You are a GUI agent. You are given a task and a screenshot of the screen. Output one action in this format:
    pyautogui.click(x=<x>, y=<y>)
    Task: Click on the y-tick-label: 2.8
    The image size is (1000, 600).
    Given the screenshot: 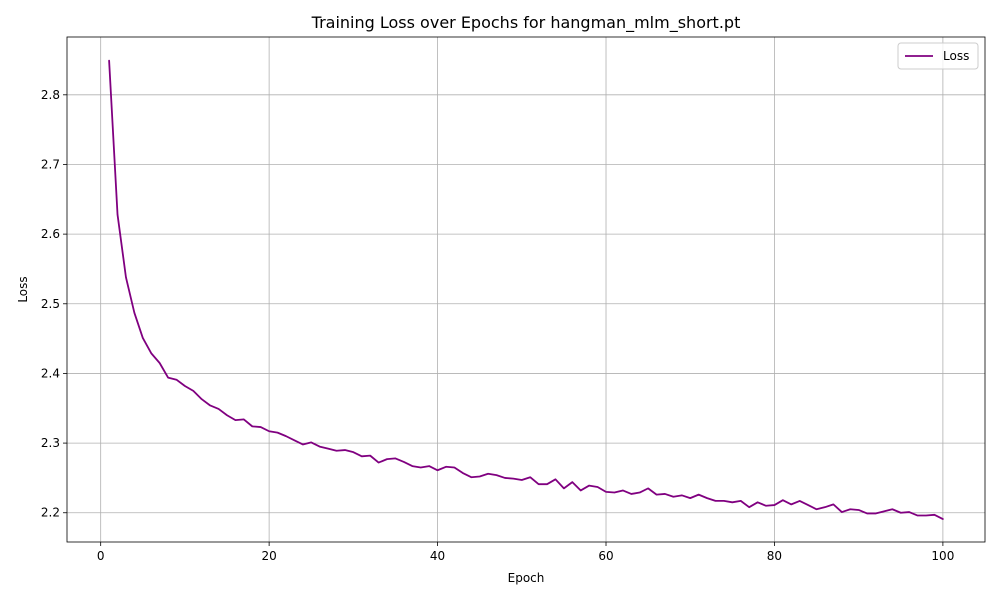 What is the action you would take?
    pyautogui.click(x=50, y=95)
    